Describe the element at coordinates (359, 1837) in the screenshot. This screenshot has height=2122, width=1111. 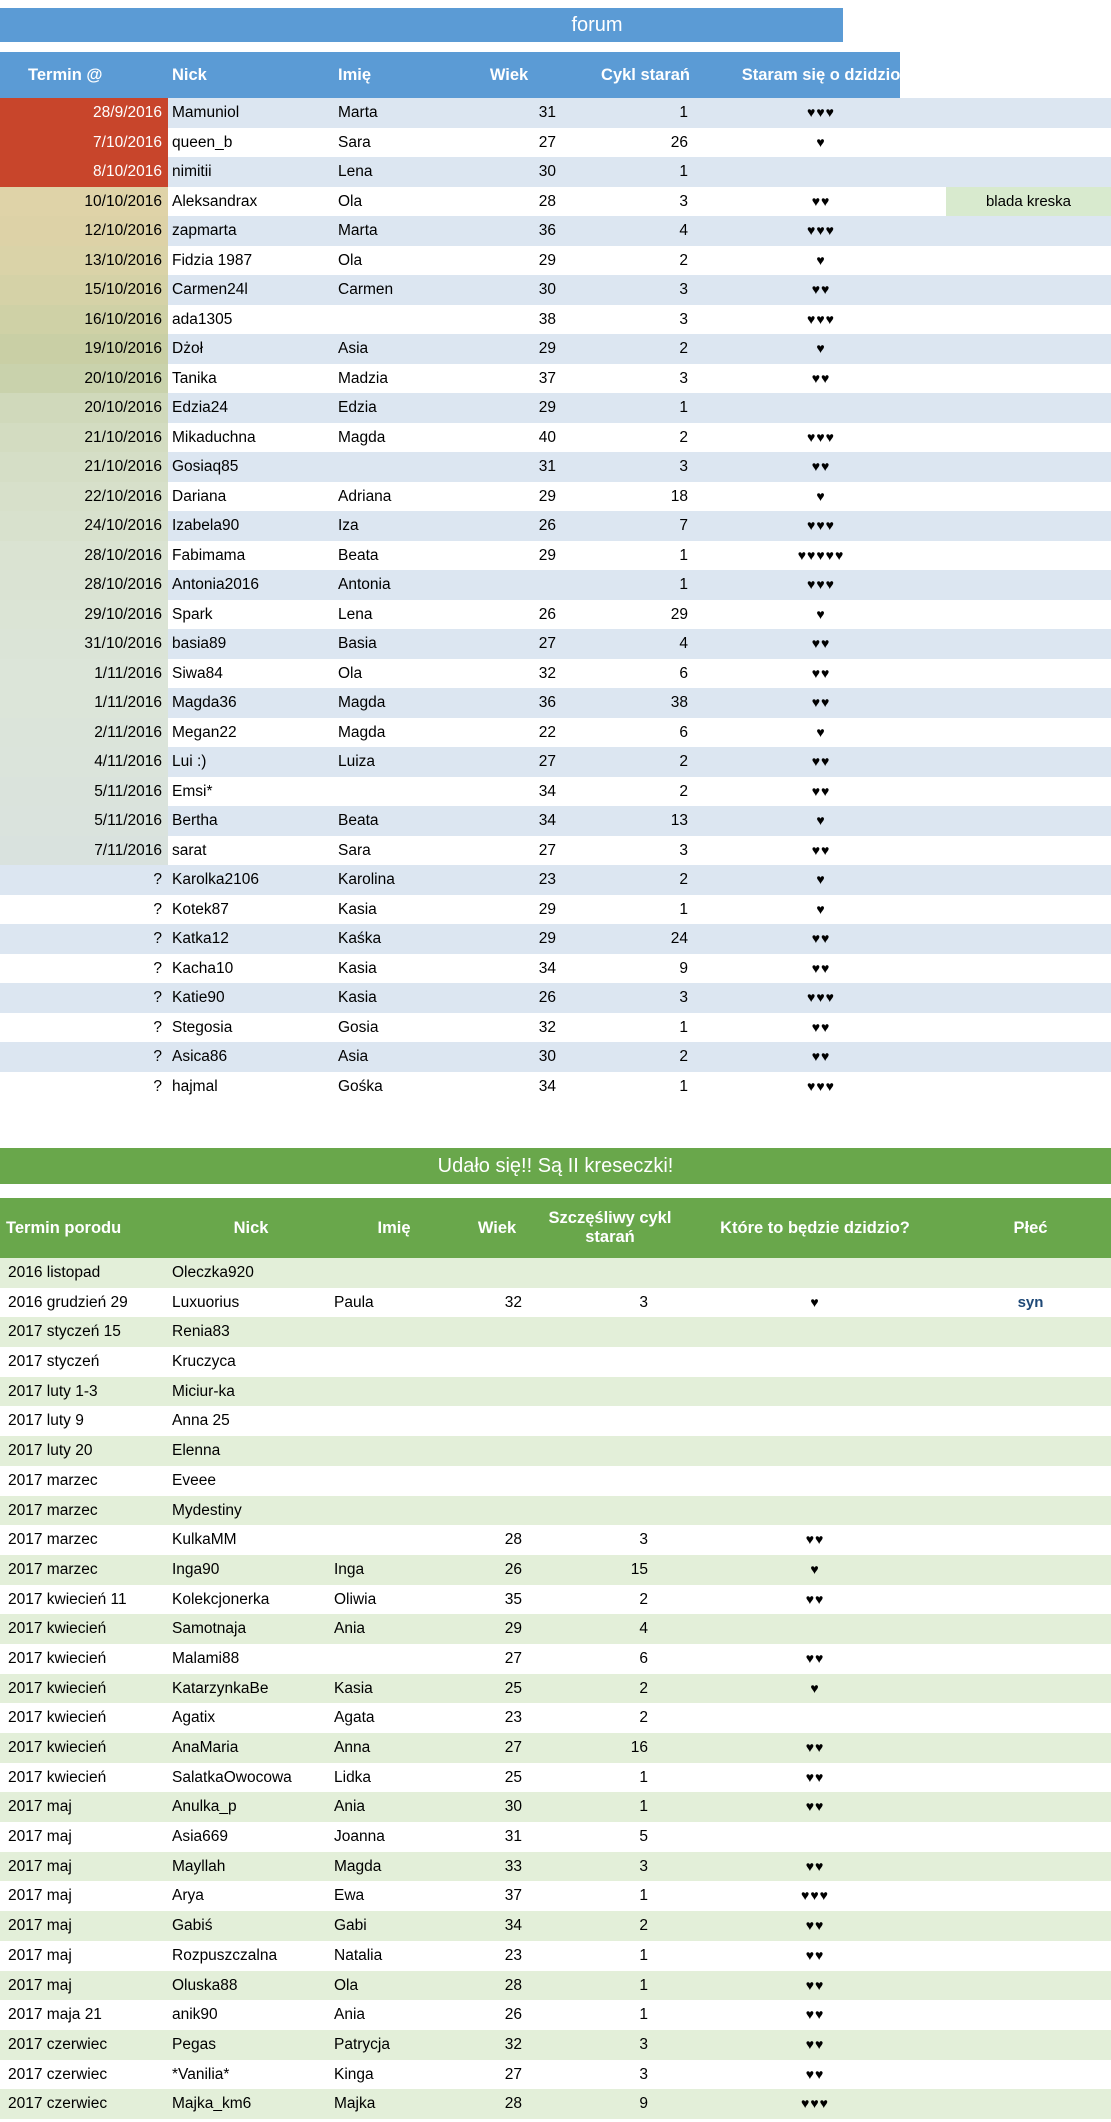
I see `imie-cell: Joanna` at that location.